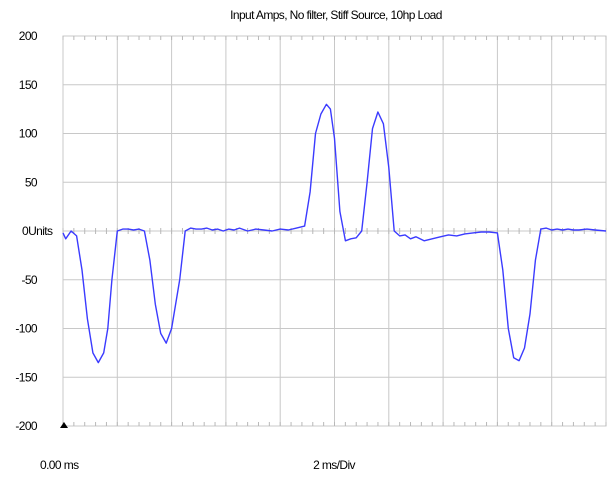 The height and width of the screenshot is (478, 608). I want to click on y-tick-label: 200, so click(28, 36).